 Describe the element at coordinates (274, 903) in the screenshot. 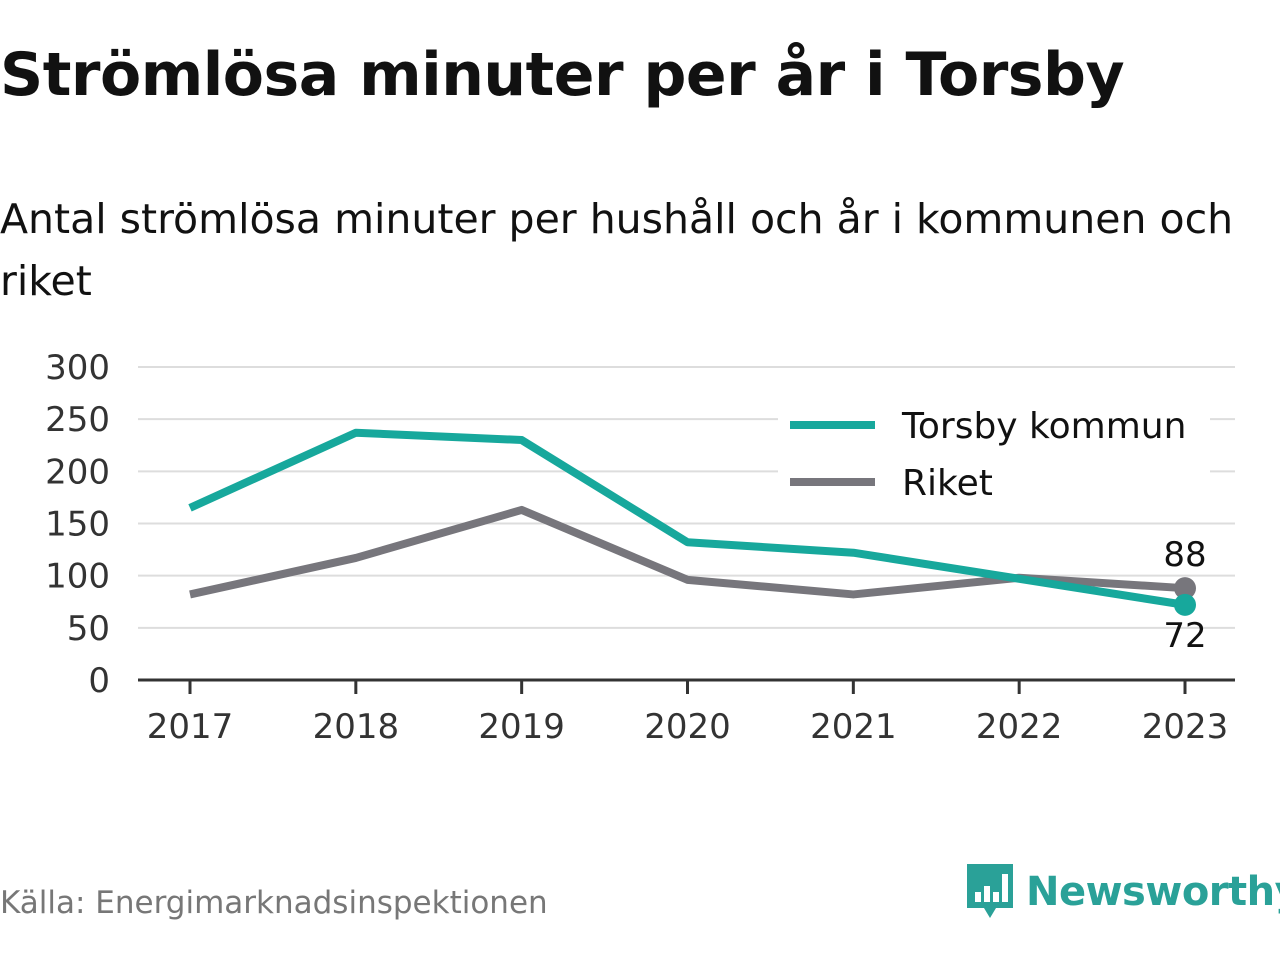

I see `source-note: Källa: Energimarknadsinspektionen` at that location.